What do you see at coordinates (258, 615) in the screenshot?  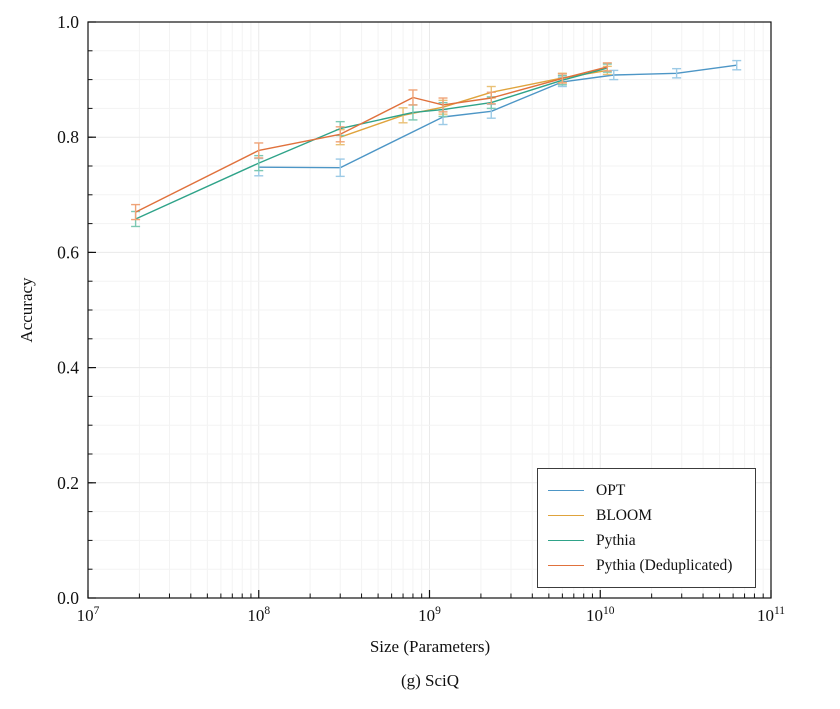 I see `x-tick-label: 10⁸` at bounding box center [258, 615].